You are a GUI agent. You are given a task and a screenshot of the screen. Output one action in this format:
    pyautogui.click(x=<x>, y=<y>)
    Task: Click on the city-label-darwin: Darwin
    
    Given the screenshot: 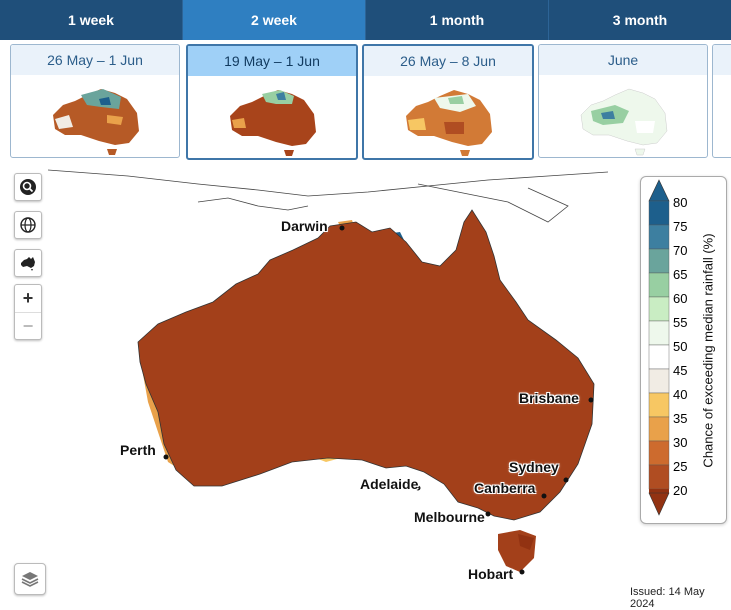 What is the action you would take?
    pyautogui.click(x=304, y=226)
    